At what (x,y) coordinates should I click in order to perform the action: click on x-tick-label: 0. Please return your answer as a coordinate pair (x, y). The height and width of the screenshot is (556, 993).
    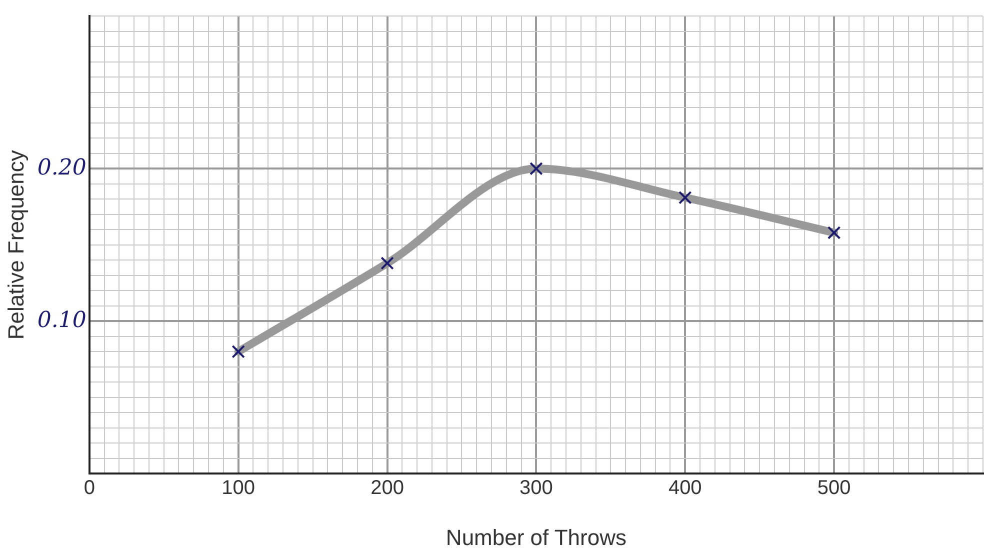
    Looking at the image, I should click on (89, 488).